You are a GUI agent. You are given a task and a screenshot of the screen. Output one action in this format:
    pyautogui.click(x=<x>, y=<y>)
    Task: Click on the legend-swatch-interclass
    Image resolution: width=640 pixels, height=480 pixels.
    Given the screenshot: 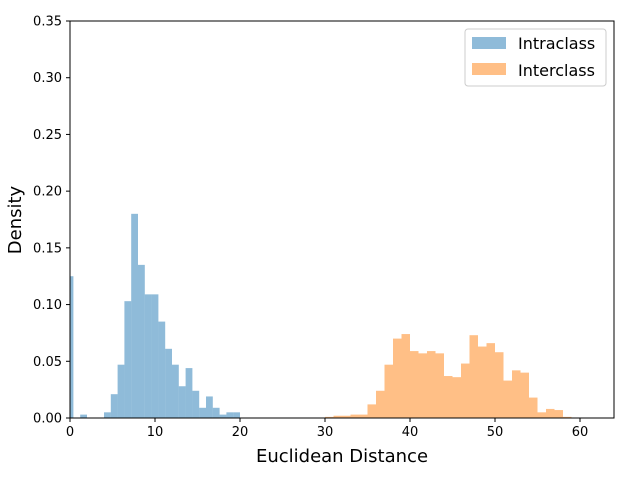 What is the action you would take?
    pyautogui.click(x=489, y=69)
    